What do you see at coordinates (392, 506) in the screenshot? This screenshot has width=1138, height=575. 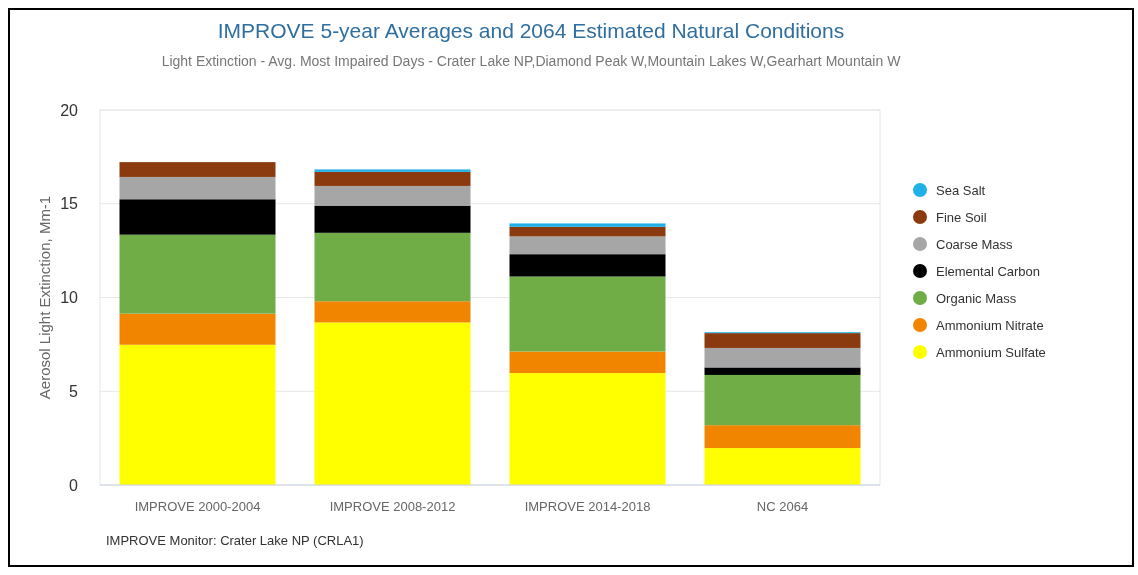 I see `x-tick-label: IMPROVE 2008-2012` at bounding box center [392, 506].